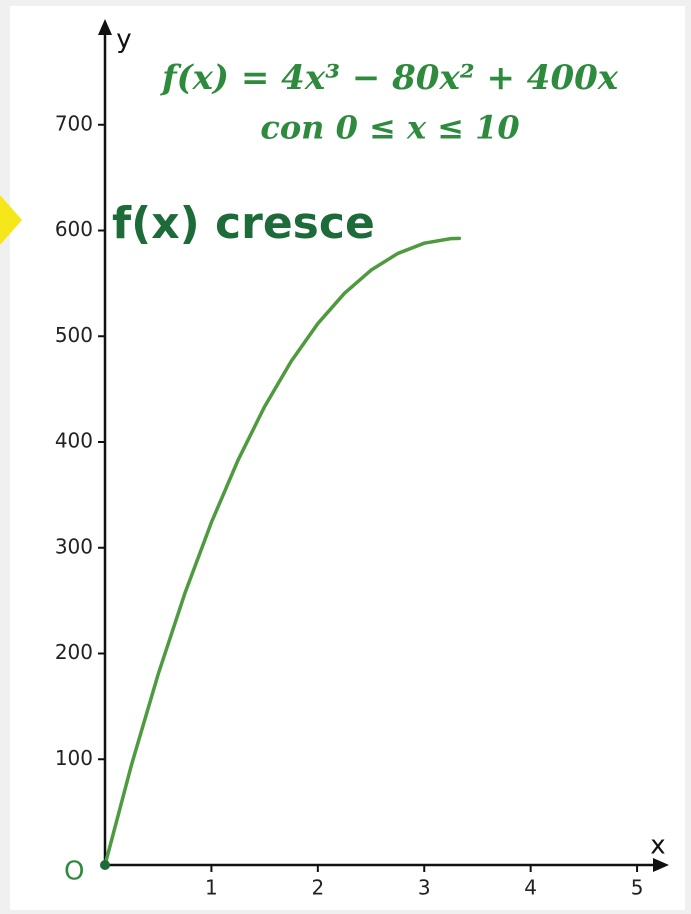 The width and height of the screenshot is (691, 914). What do you see at coordinates (105, 27) in the screenshot?
I see `y-arrow` at bounding box center [105, 27].